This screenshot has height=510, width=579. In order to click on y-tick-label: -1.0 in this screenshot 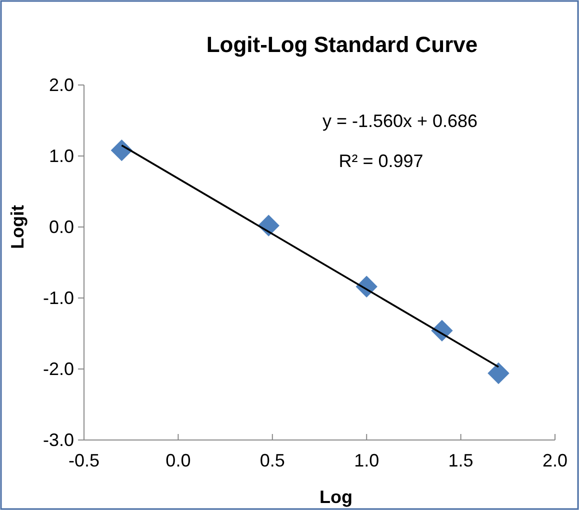, I will do `click(58, 298)`.